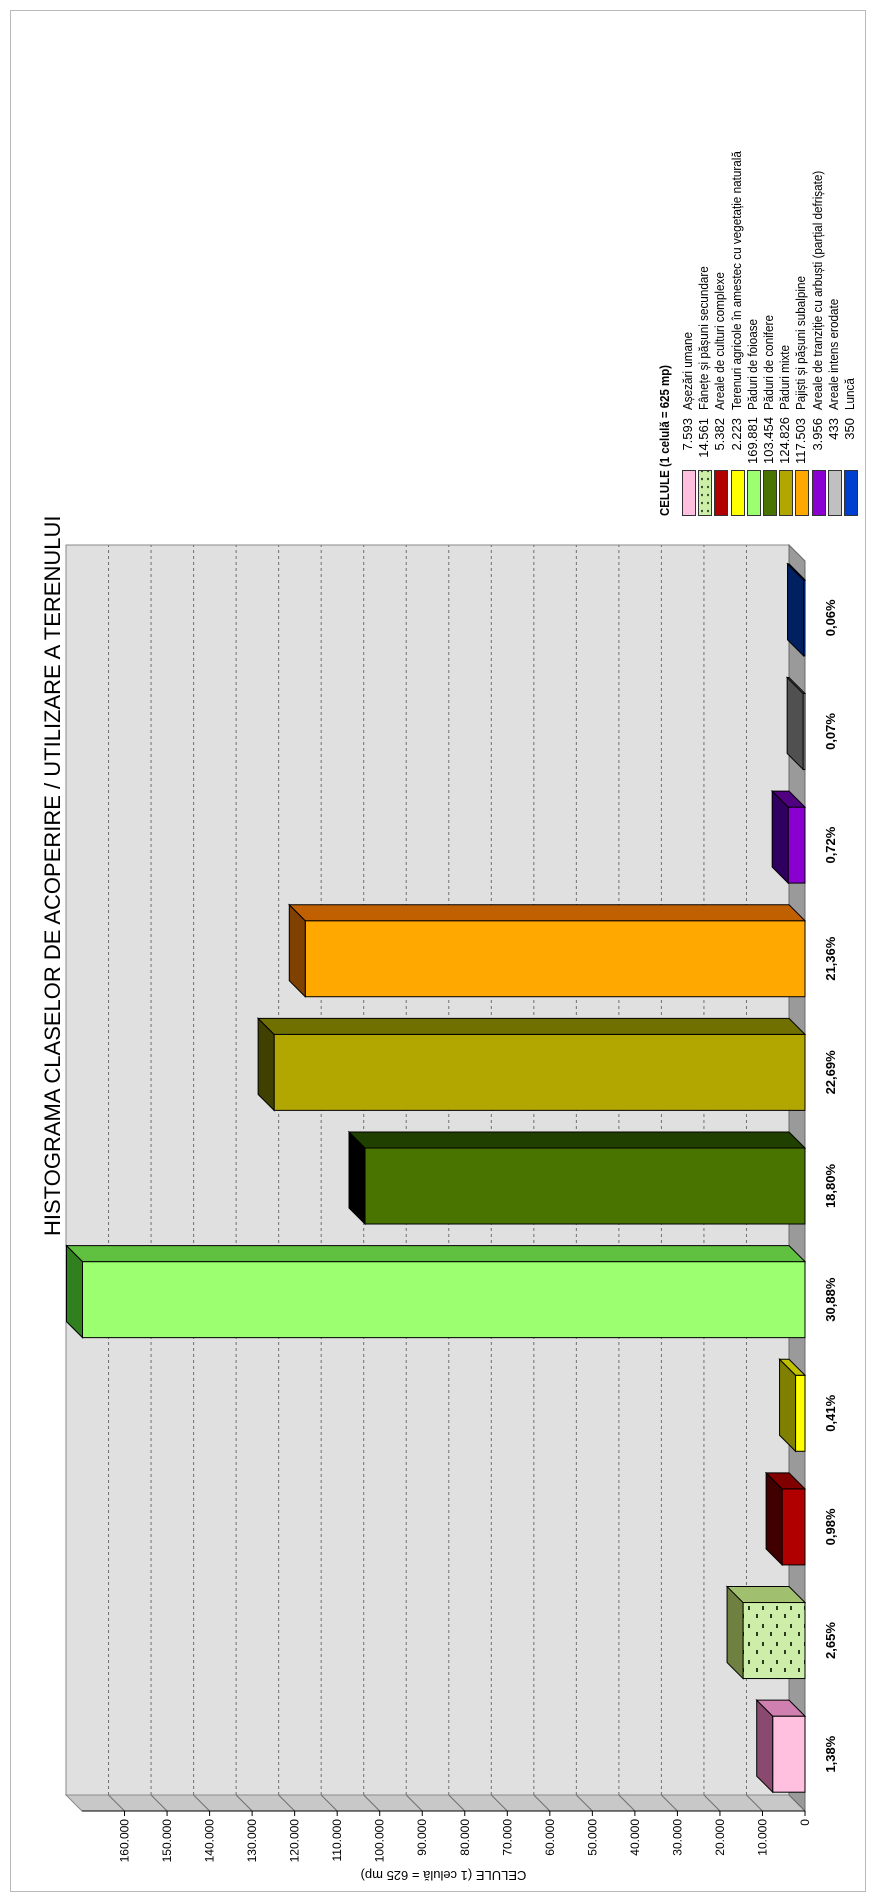 This screenshot has height=1903, width=878. I want to click on y-tick-label: 70.000, so click(507, 1837).